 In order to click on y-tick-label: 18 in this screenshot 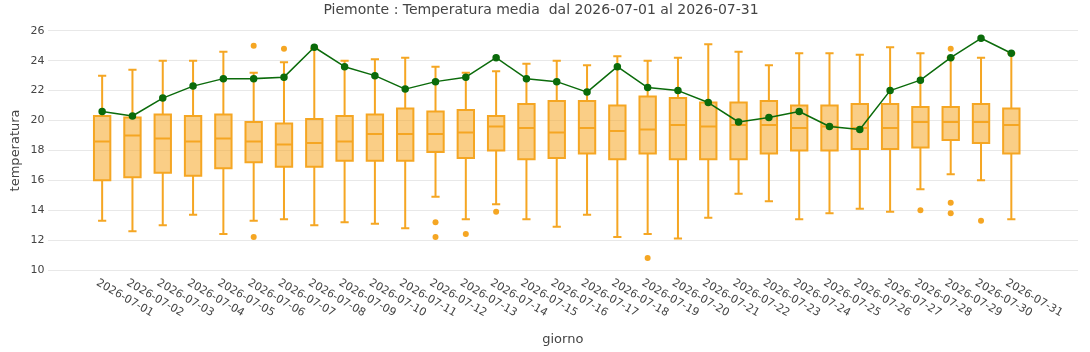, I will do `click(37, 150)`.